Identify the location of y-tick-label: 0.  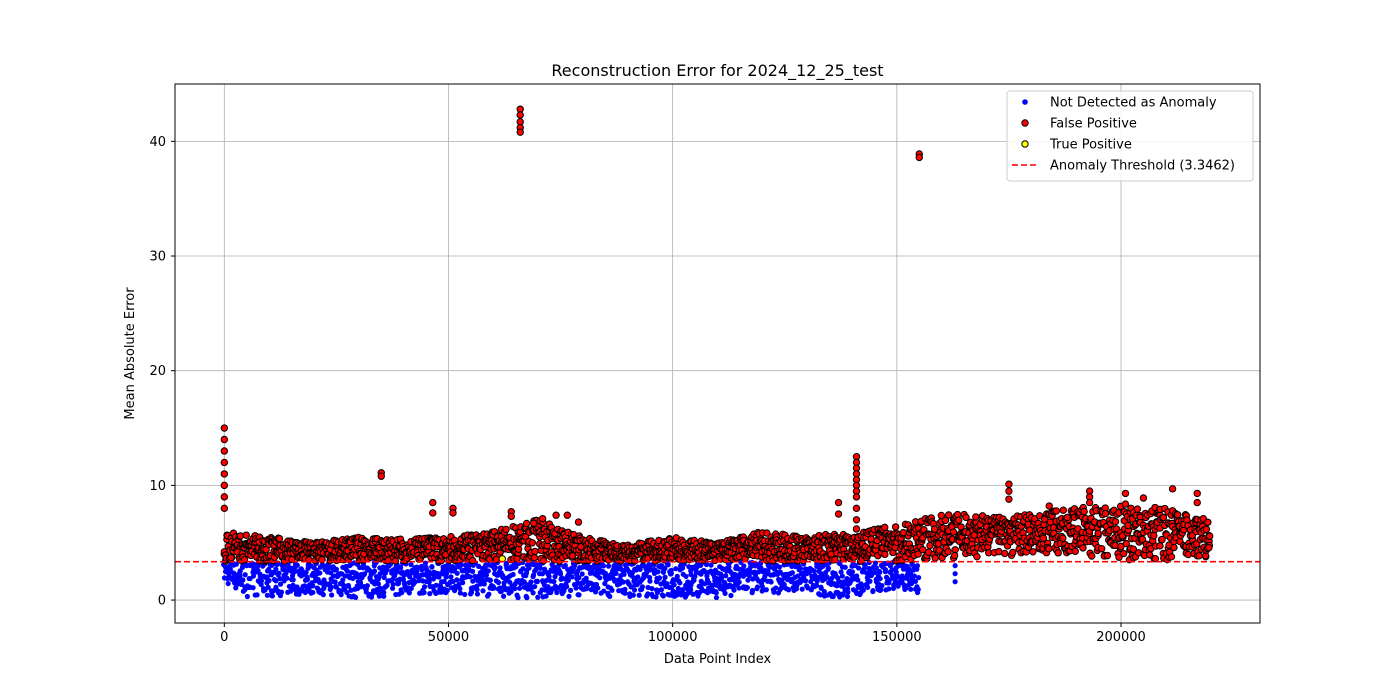
(162, 601).